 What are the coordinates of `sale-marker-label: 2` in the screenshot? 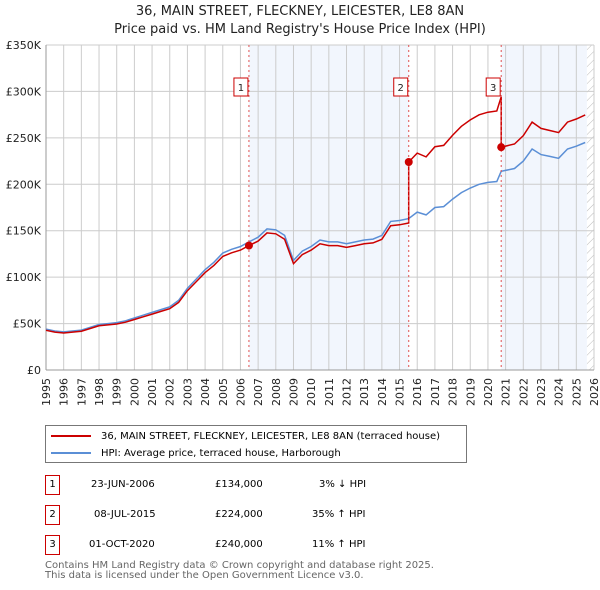 It's located at (52, 515).